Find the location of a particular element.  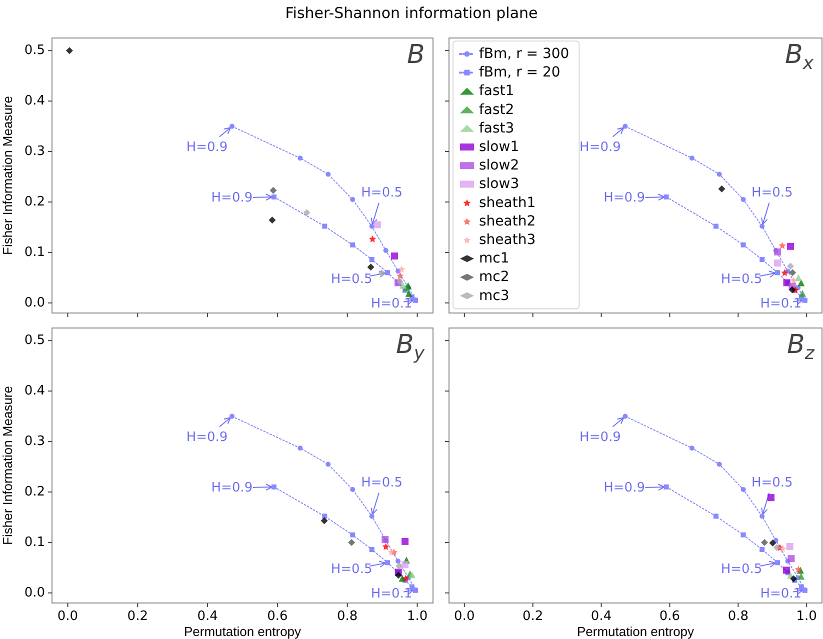

legend-label: mc2 is located at coordinates (494, 277).